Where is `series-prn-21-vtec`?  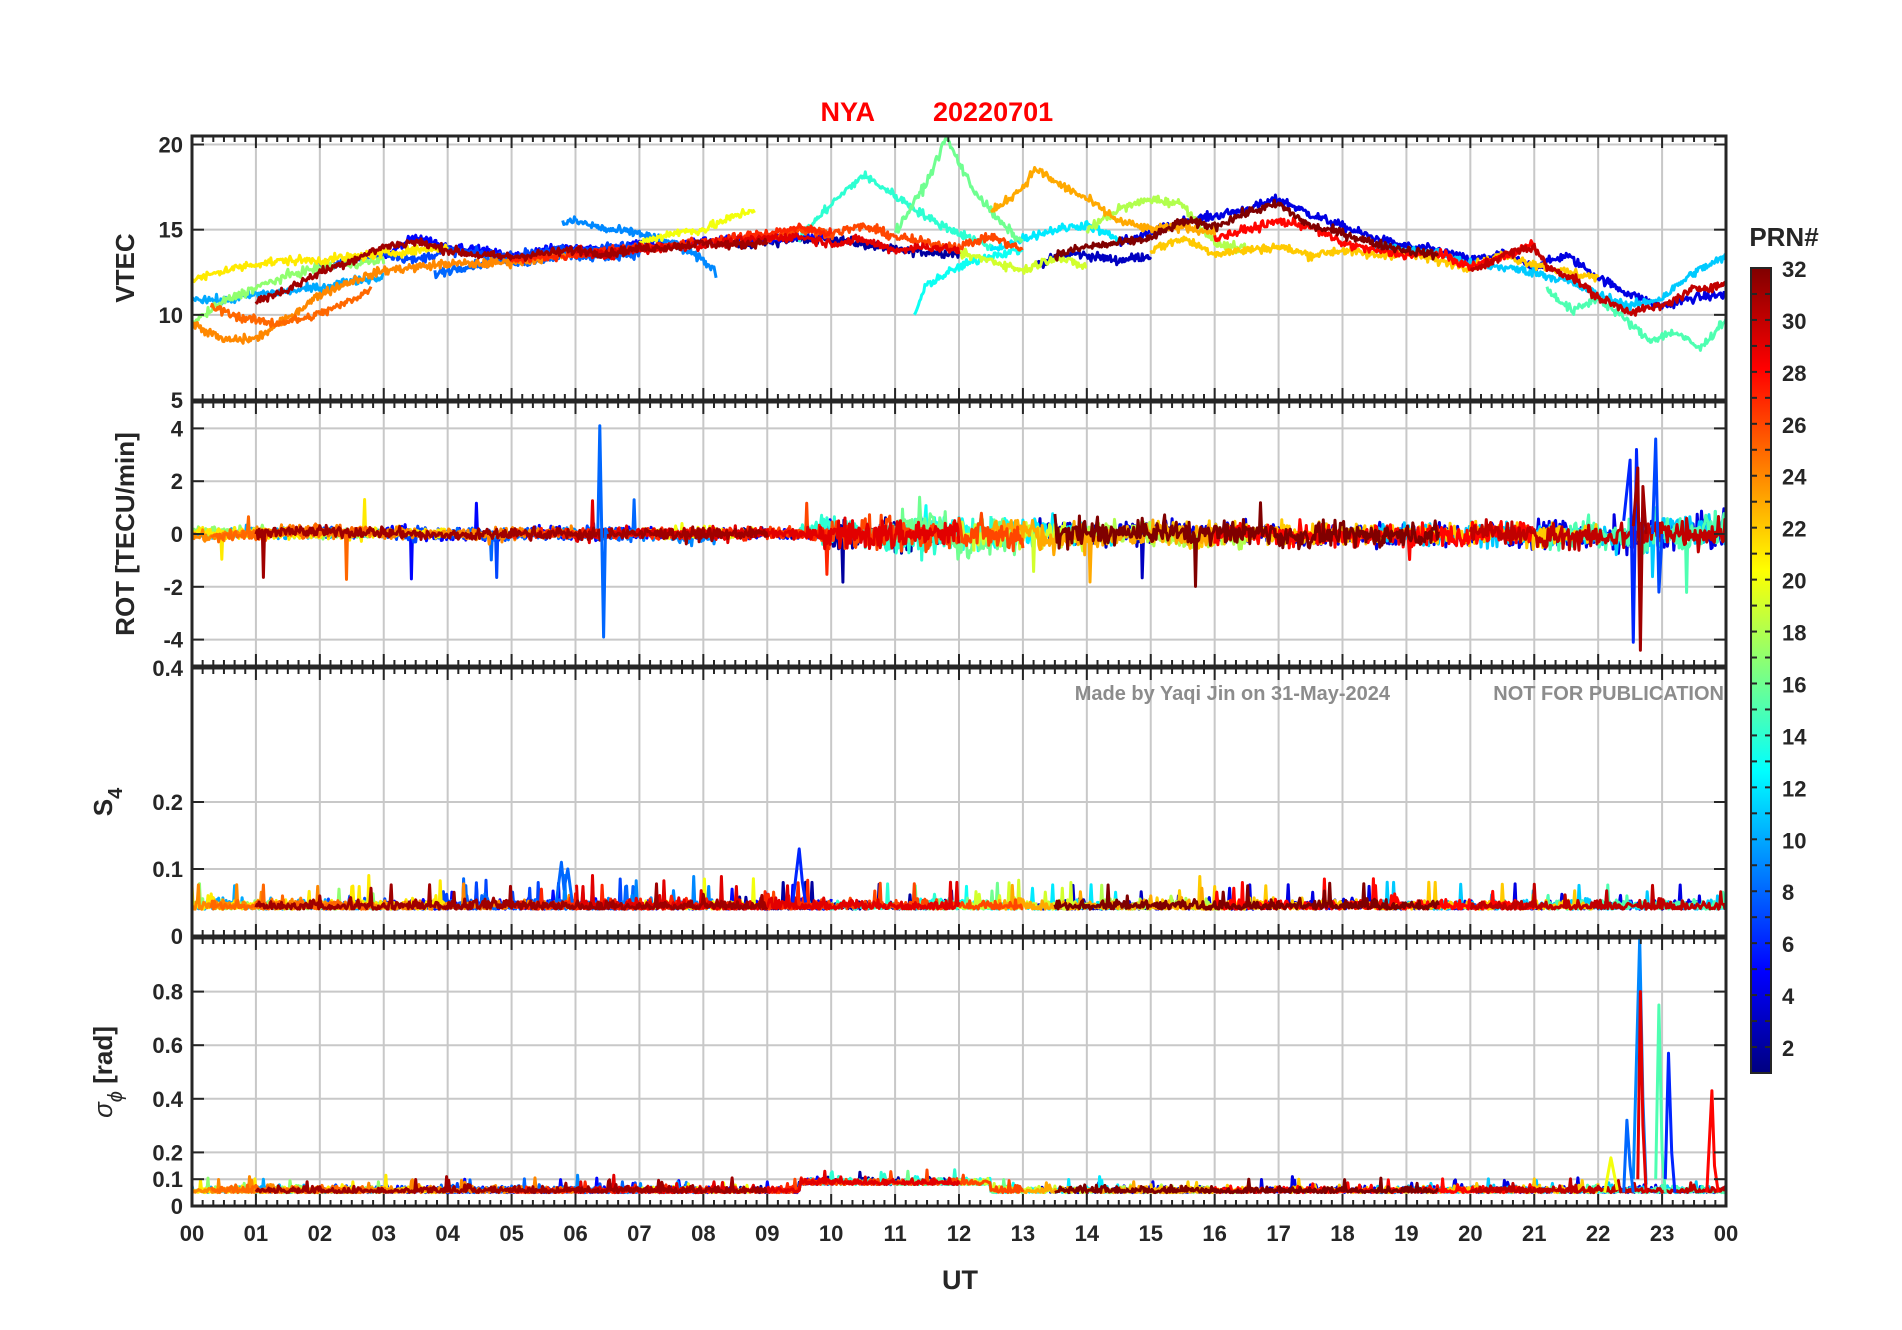 series-prn-21-vtec is located at coordinates (320, 263).